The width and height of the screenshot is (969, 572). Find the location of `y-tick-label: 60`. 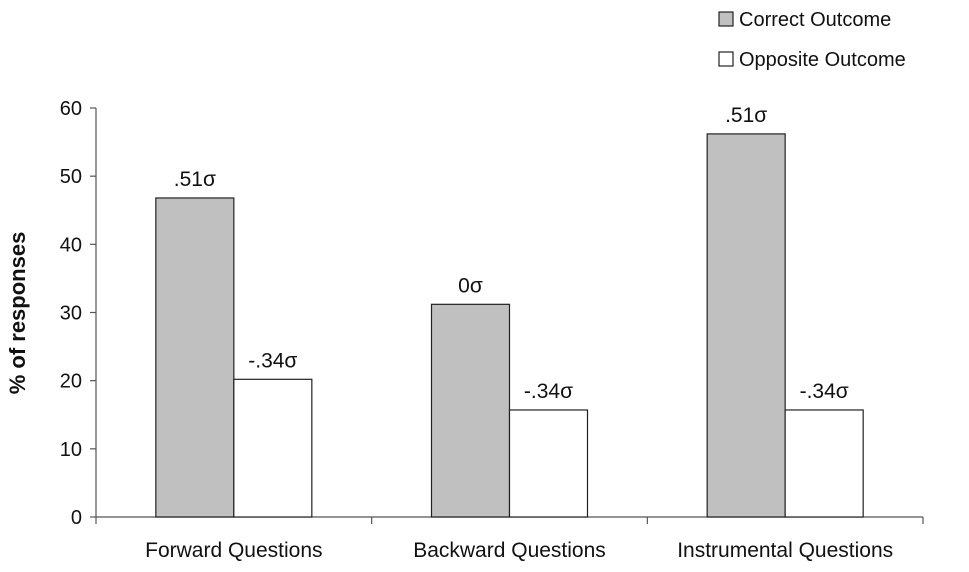

y-tick-label: 60 is located at coordinates (71, 109).